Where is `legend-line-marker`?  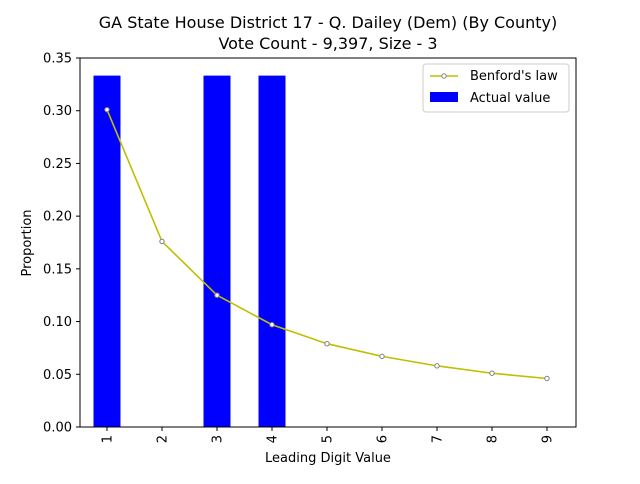 legend-line-marker is located at coordinates (444, 76).